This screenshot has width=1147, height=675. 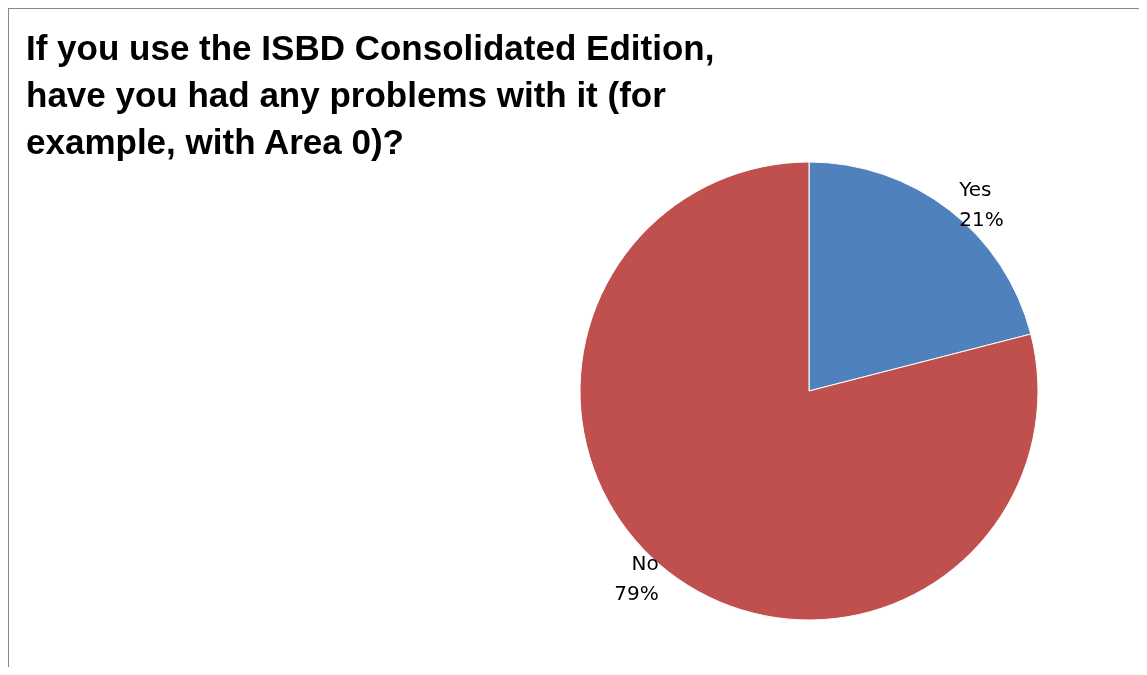 I want to click on slice-label: Yes, so click(x=975, y=188).